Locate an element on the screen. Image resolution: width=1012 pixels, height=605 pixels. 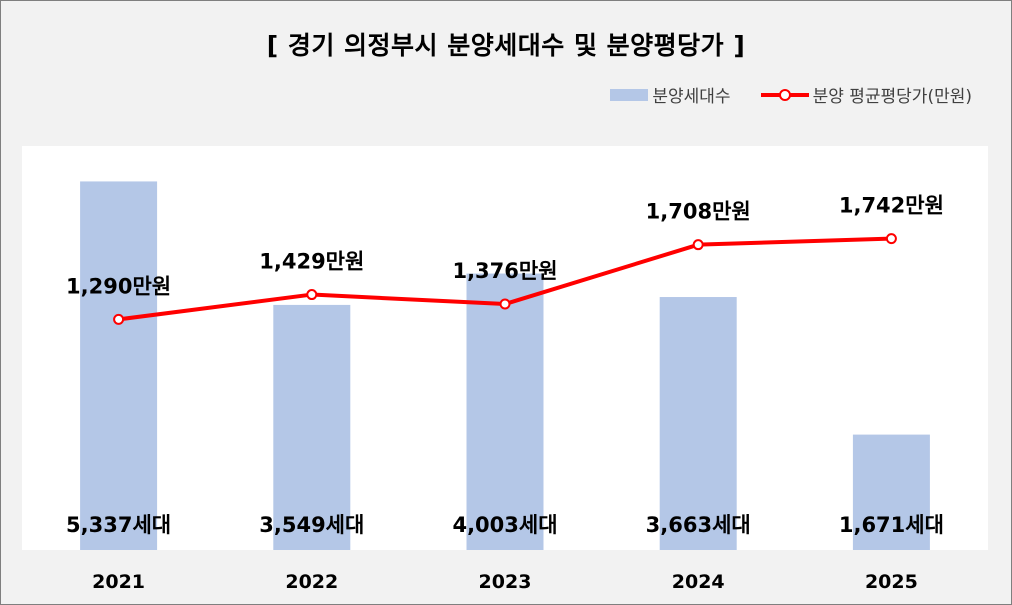
bar-2022 is located at coordinates (312, 427).